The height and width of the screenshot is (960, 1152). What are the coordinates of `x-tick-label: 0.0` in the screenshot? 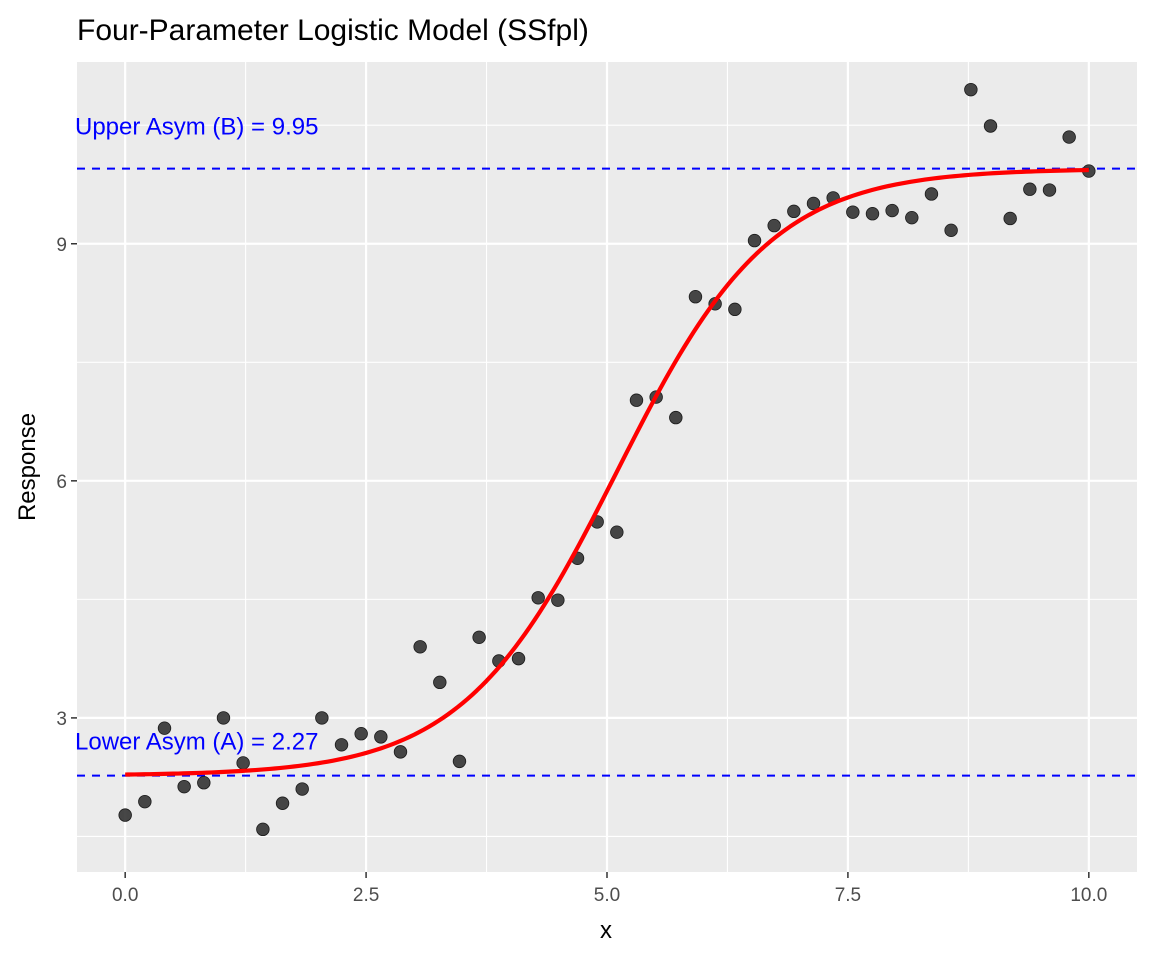 It's located at (125, 895).